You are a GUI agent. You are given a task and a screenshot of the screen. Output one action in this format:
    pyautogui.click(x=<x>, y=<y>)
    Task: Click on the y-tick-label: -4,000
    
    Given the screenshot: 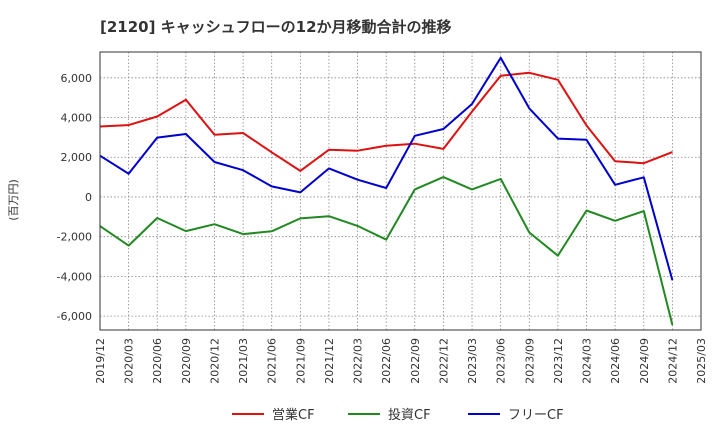 What is the action you would take?
    pyautogui.click(x=74, y=276)
    